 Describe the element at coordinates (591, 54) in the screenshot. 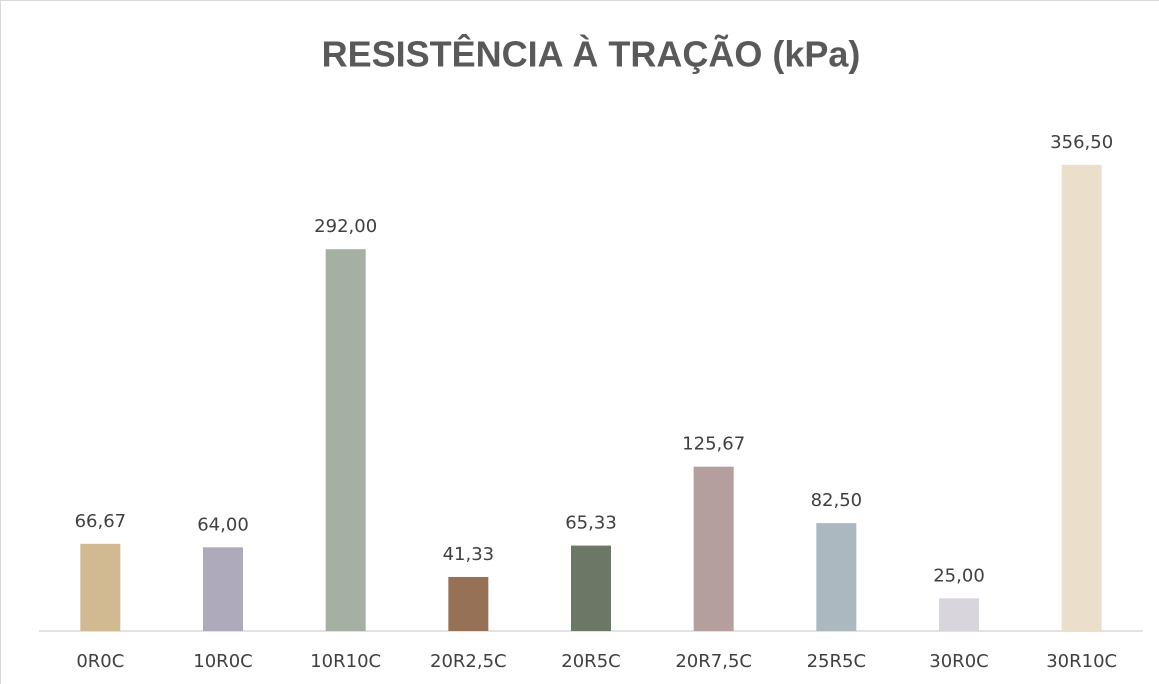

I see `chart-title: RESISTÊNCIA À TRAÇÃO (kPa)` at that location.